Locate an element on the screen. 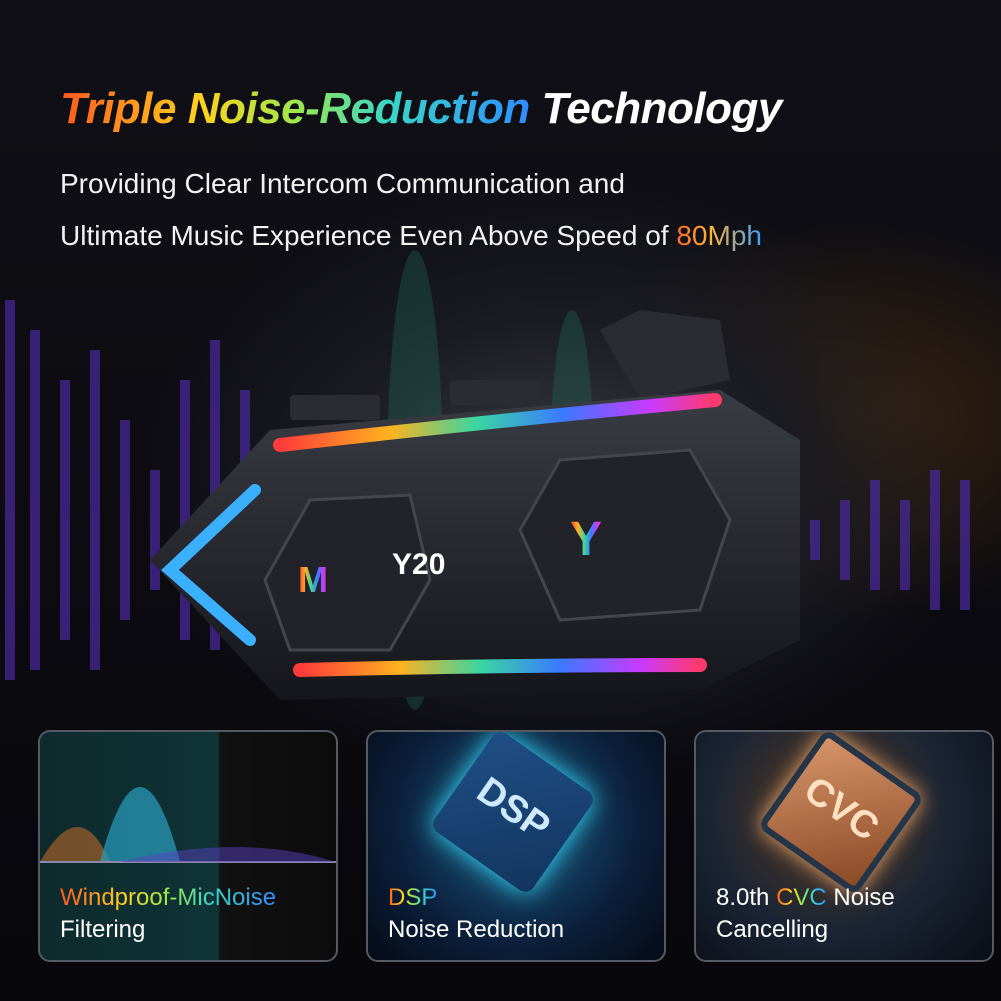  logo-right: Y is located at coordinates (586, 539).